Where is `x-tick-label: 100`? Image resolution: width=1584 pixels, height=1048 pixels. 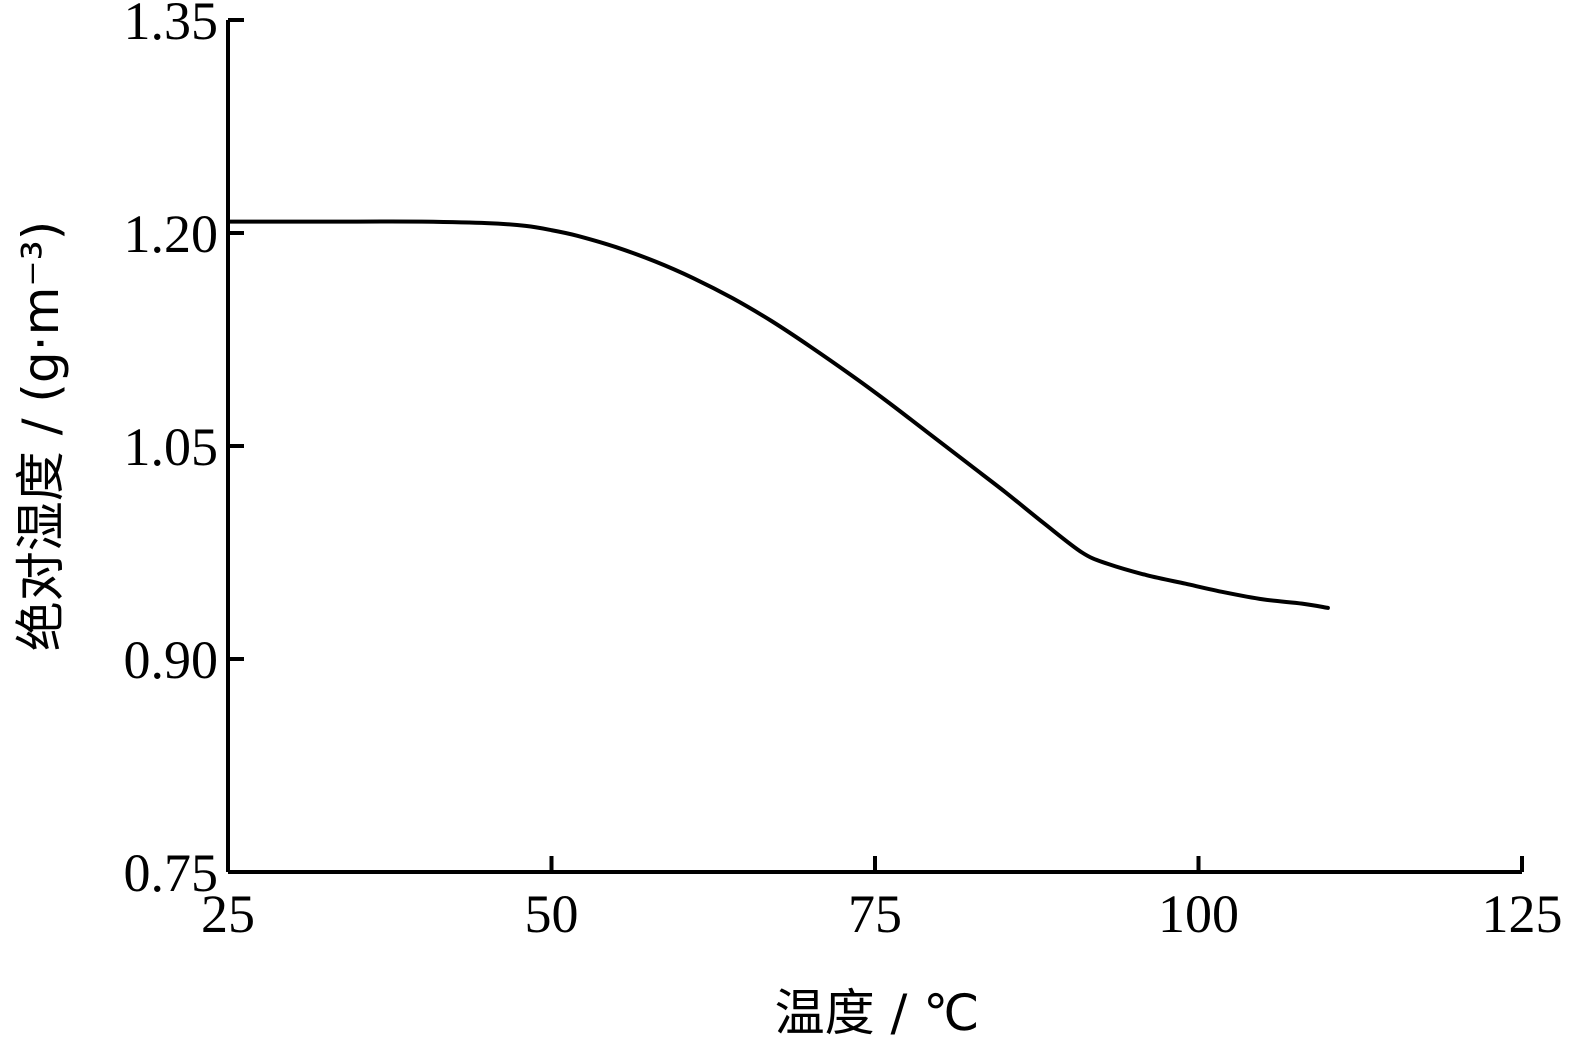
x-tick-label: 100 is located at coordinates (1198, 914).